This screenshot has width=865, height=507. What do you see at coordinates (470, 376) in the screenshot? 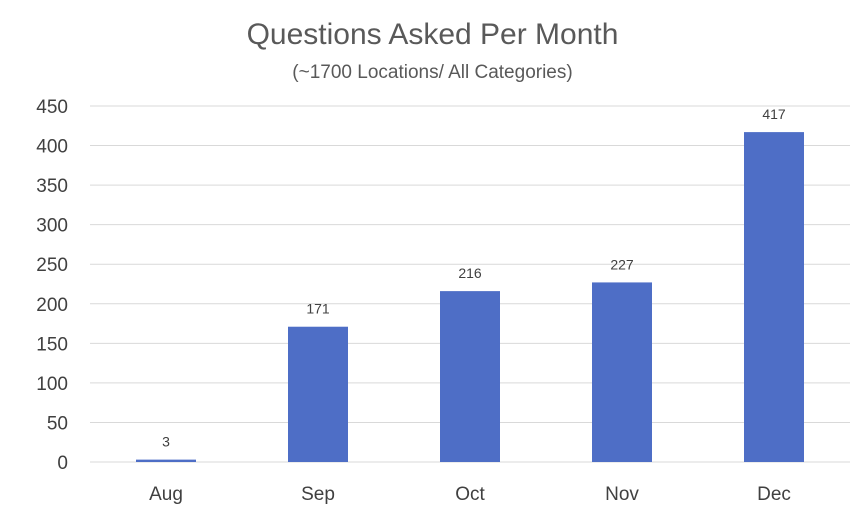
I see `bar-oct` at bounding box center [470, 376].